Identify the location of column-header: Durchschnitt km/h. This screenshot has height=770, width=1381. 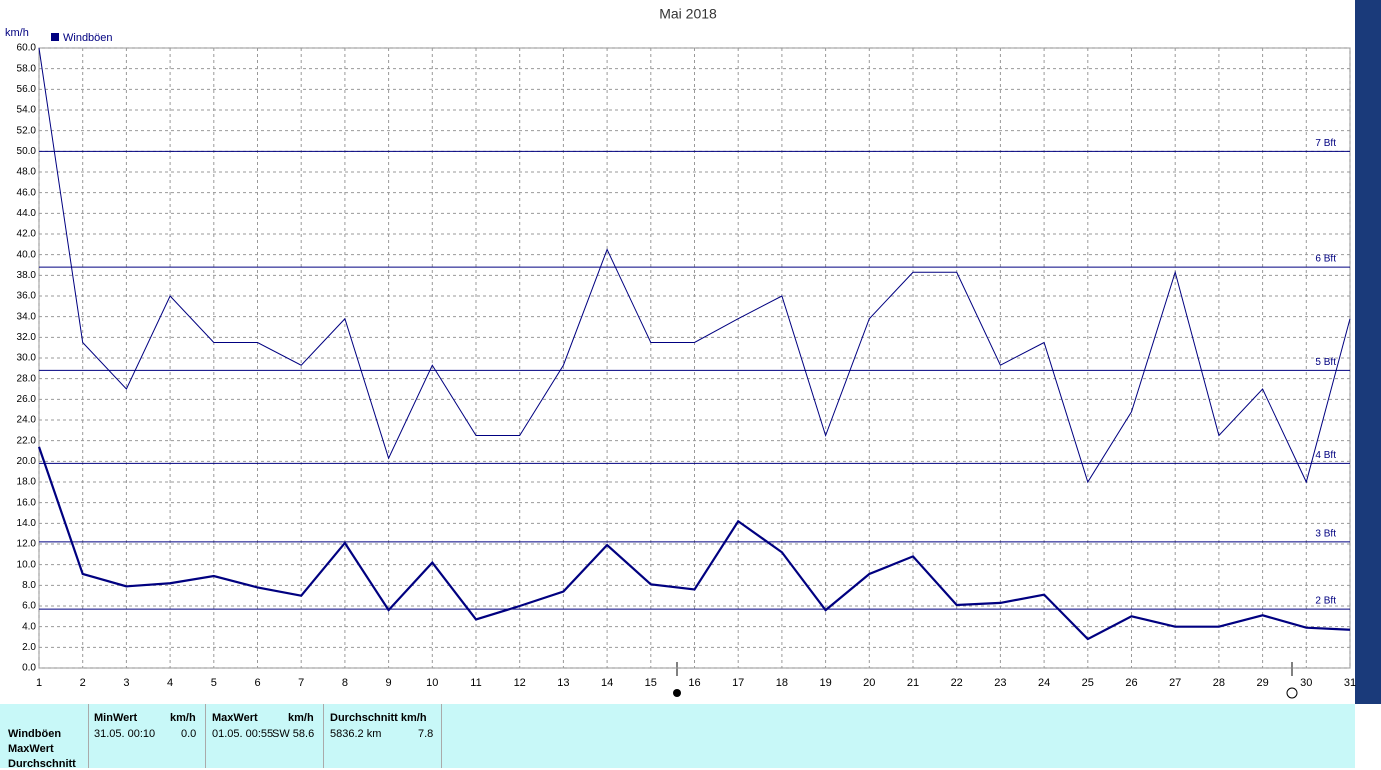
(378, 718).